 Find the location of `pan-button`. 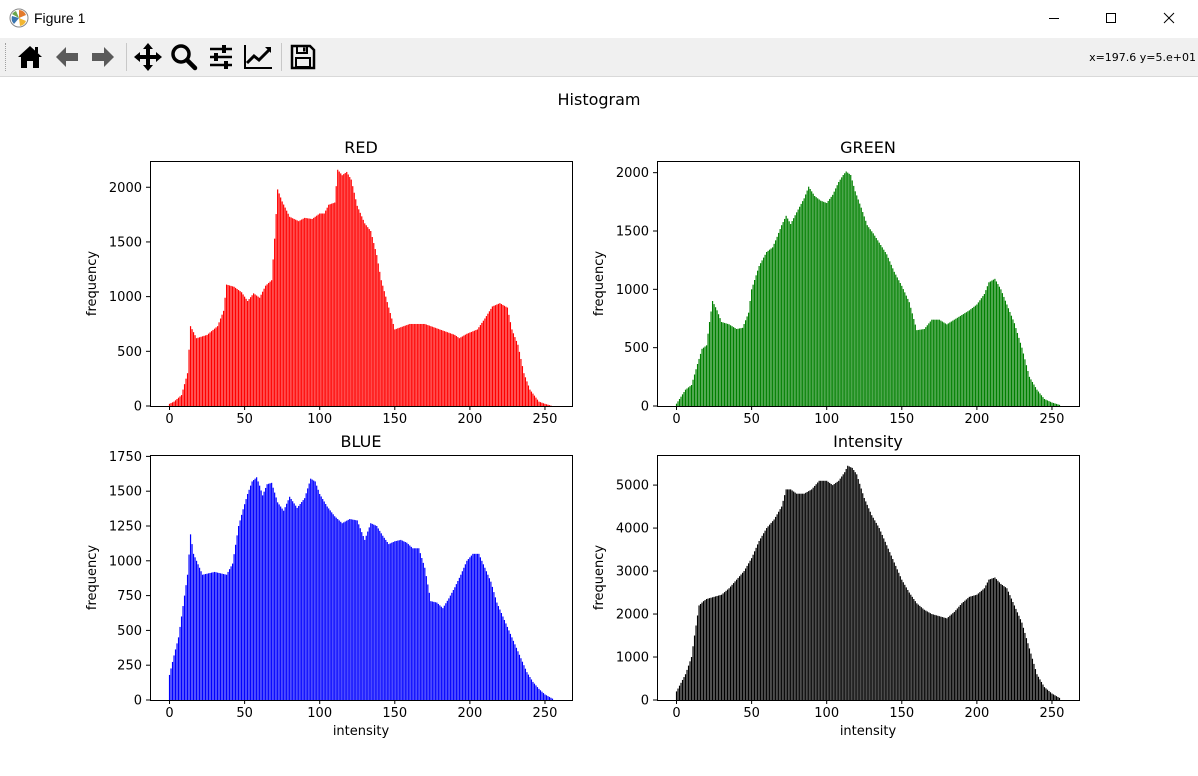

pan-button is located at coordinates (148, 57).